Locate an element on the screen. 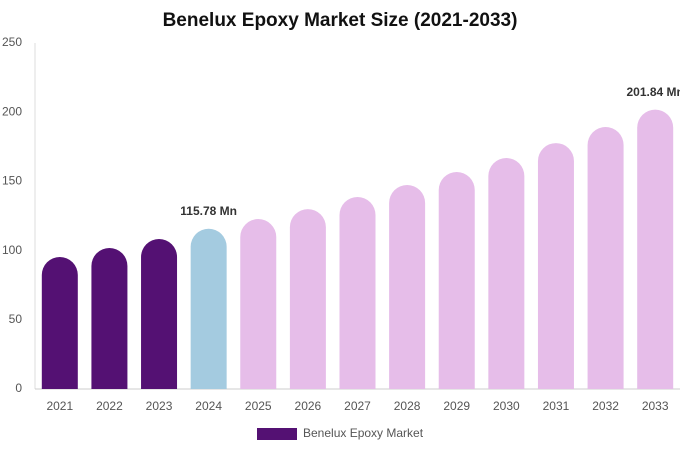 This screenshot has width=680, height=450. legend-swatch is located at coordinates (277, 434).